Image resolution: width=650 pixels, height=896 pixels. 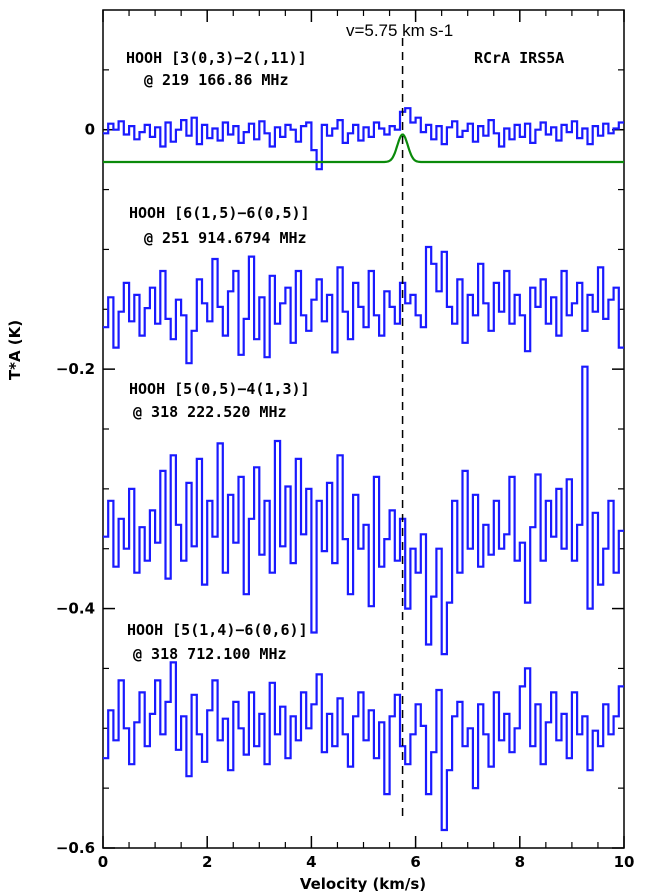 I want to click on series-3-frequency-label: @ 318 222.520 MHz, so click(x=210, y=412).